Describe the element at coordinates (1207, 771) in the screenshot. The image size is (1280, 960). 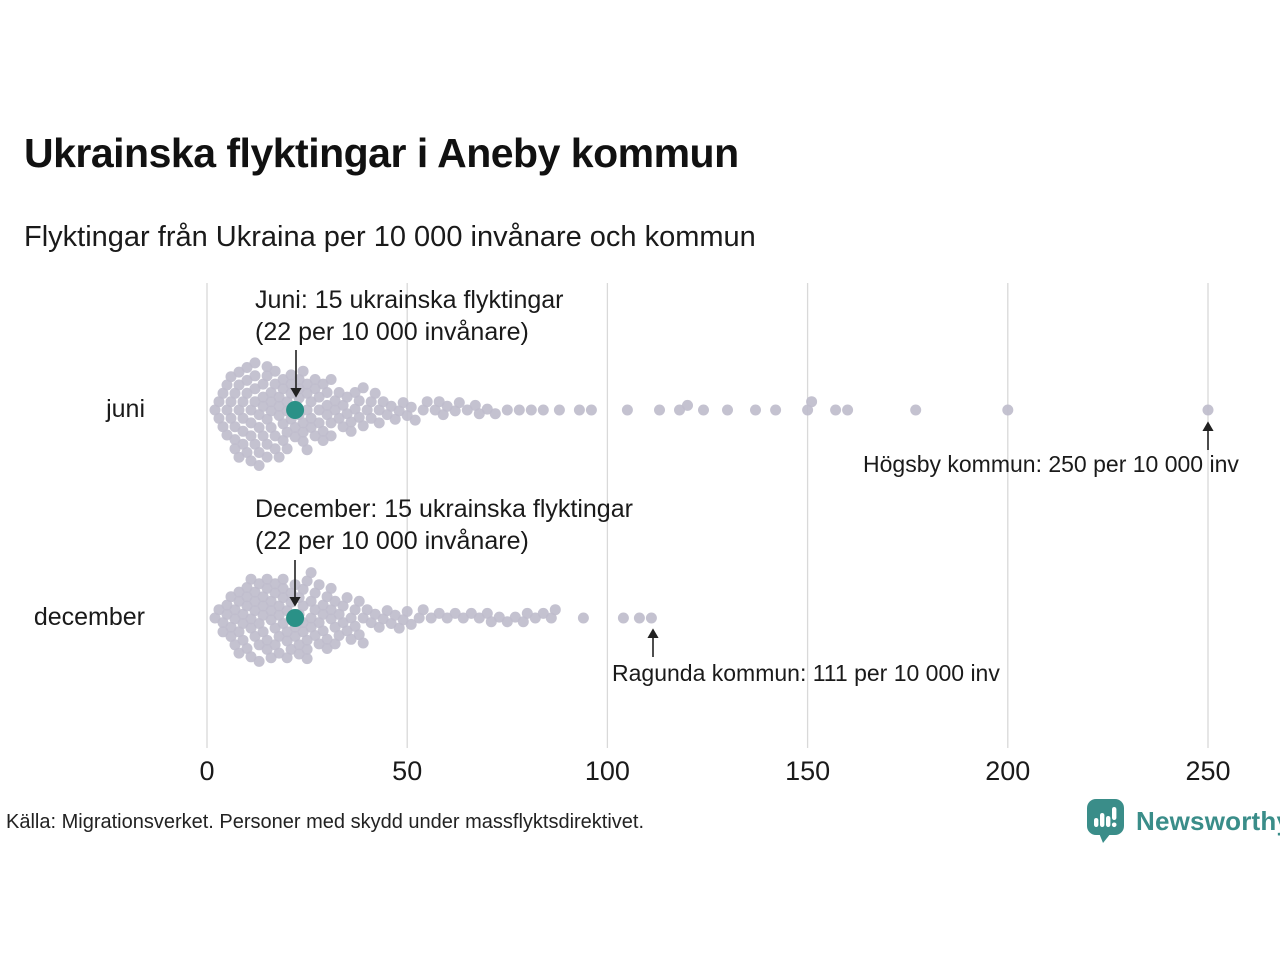
I see `x-tick-label: 250` at that location.